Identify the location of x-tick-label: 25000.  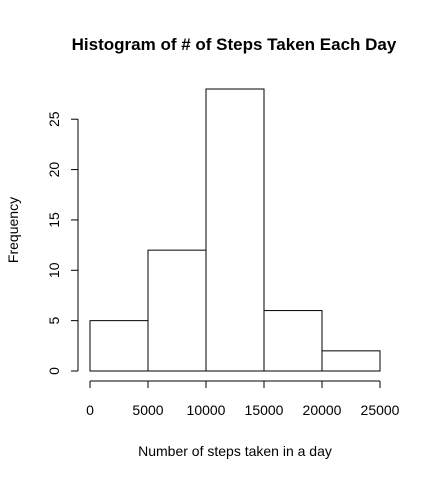
(380, 410).